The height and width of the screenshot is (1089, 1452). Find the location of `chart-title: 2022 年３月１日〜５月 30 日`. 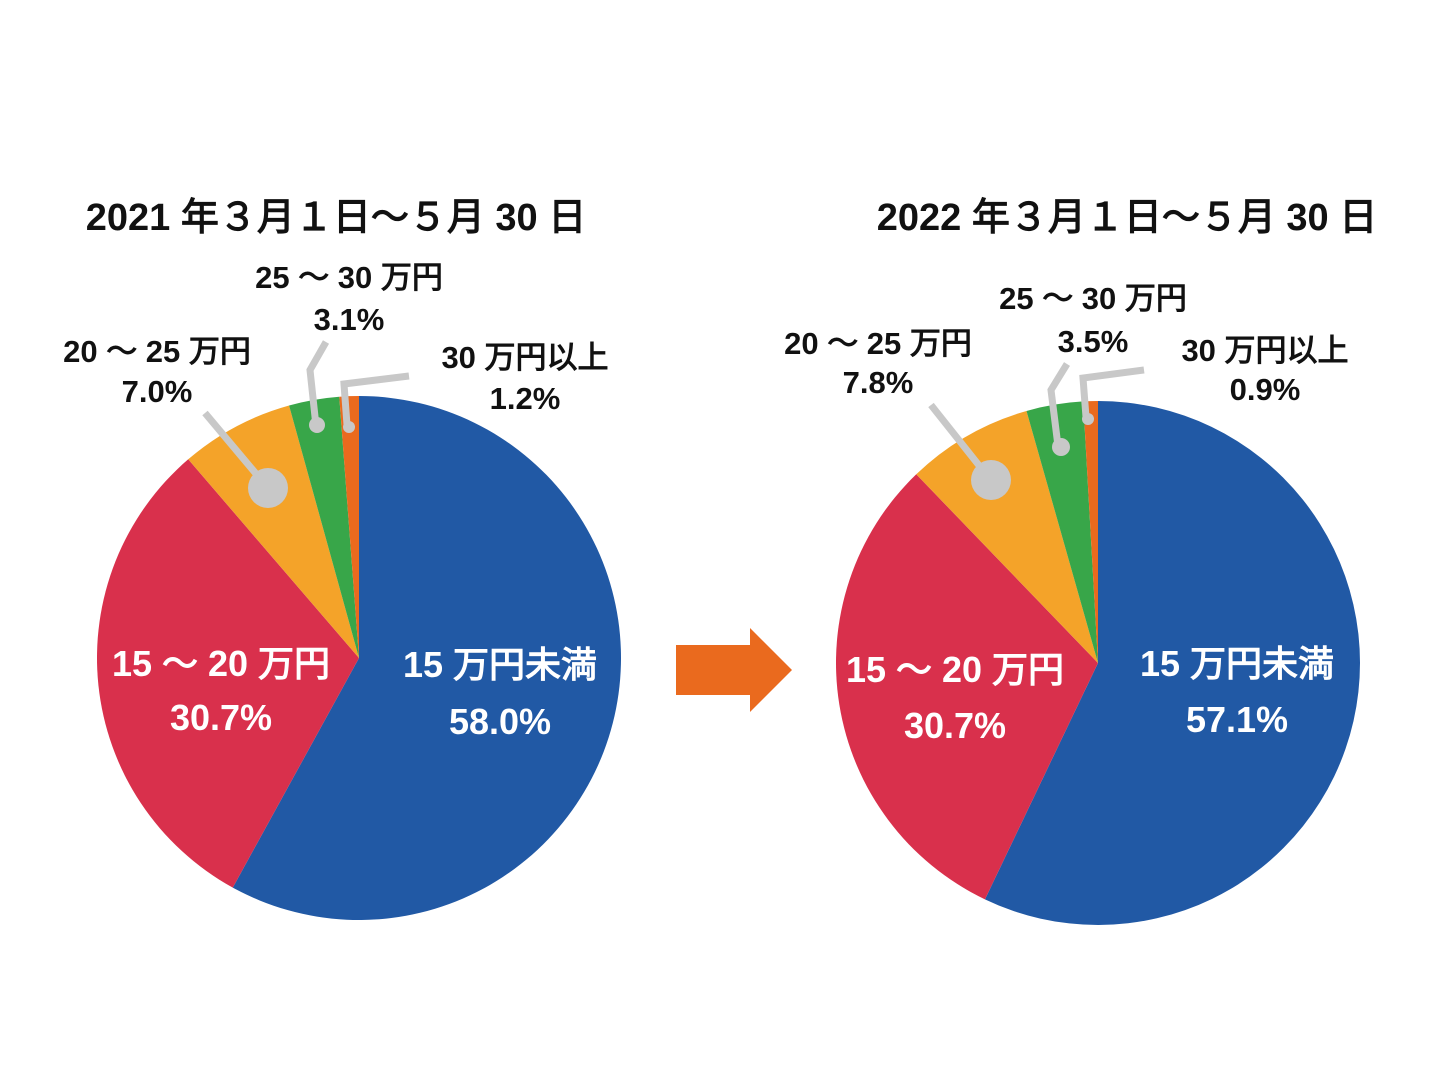

chart-title: 2022 年３月１日〜５月 30 日 is located at coordinates (1127, 218).